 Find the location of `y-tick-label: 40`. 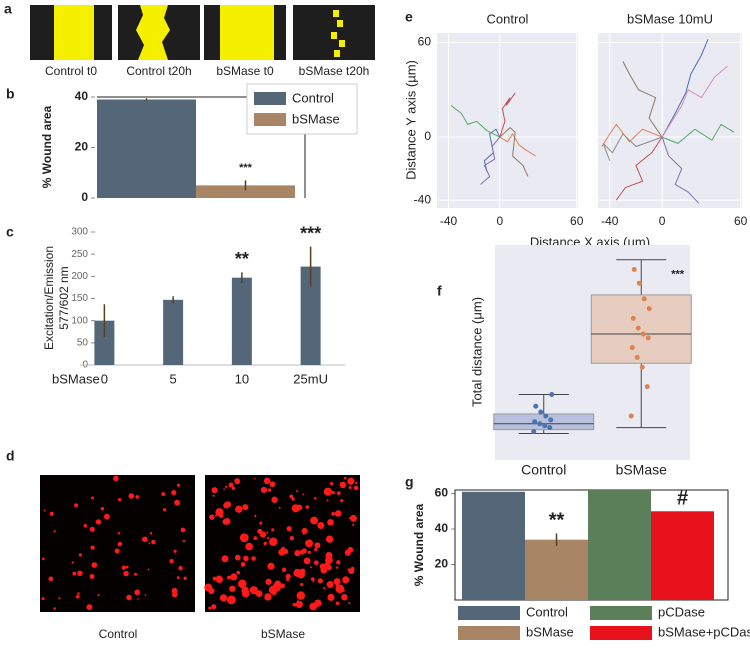

y-tick-label: 40 is located at coordinates (82, 96).